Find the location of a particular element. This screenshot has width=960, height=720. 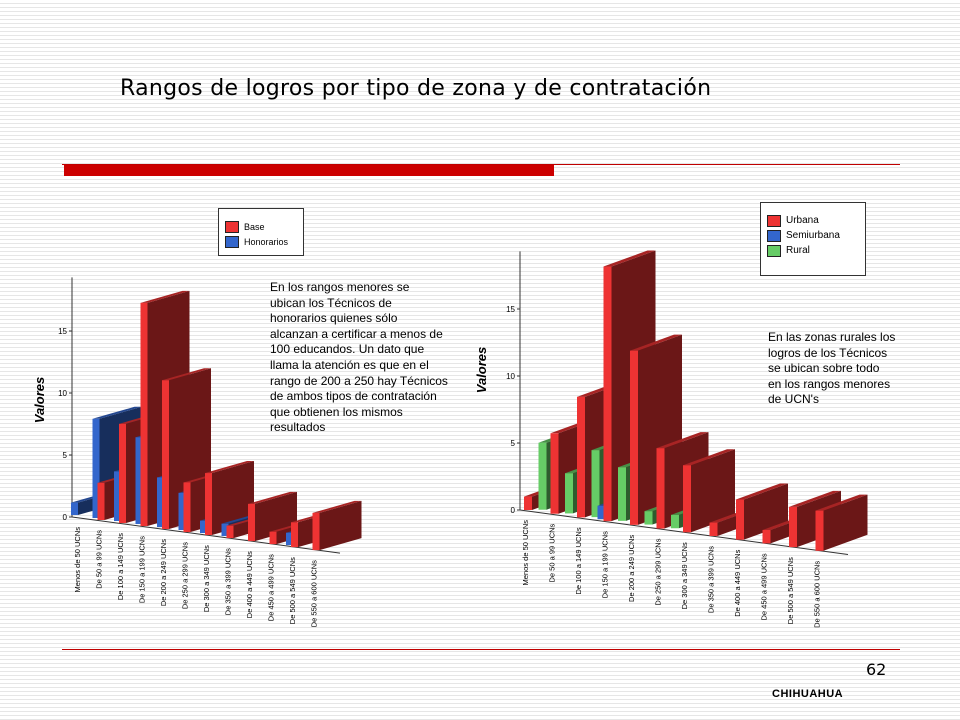

legend-item: Honorarios is located at coordinates (261, 241).